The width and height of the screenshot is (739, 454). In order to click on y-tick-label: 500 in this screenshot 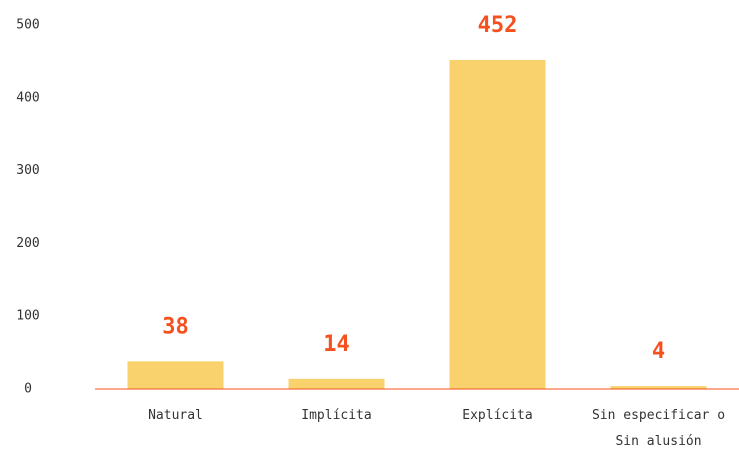, I will do `click(27, 25)`.